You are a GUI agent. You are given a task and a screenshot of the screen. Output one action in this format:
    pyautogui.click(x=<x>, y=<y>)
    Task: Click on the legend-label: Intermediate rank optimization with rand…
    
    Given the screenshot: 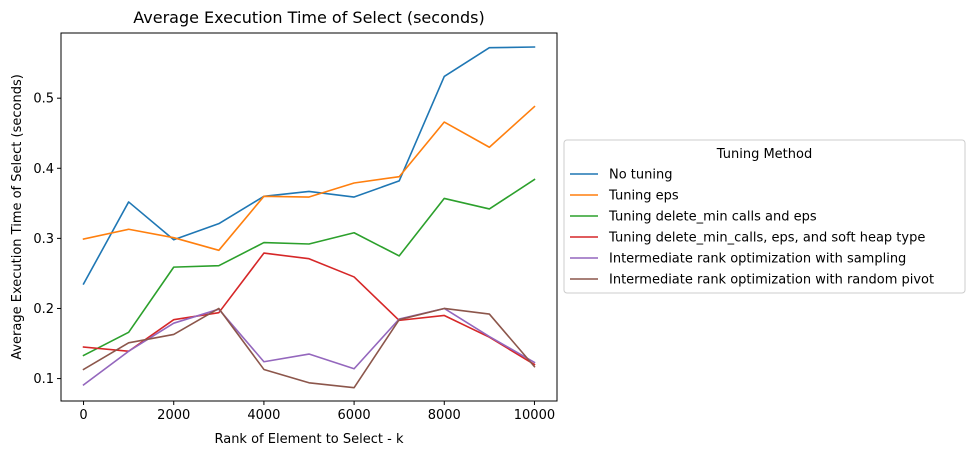 What is the action you would take?
    pyautogui.click(x=771, y=280)
    